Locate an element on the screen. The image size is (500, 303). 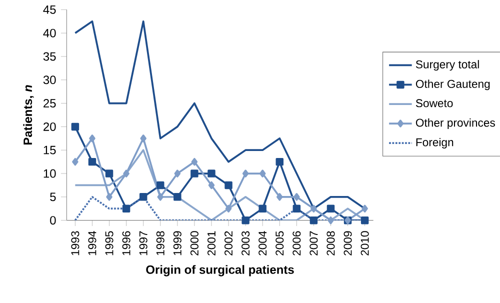
legend-label: Other provinces is located at coordinates (455, 123).